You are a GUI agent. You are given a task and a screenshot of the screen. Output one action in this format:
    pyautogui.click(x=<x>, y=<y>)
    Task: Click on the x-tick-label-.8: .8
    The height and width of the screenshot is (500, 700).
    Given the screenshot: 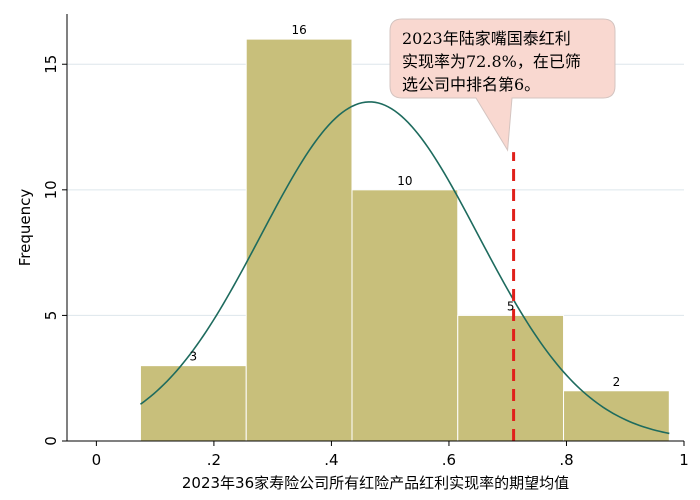 What is the action you would take?
    pyautogui.click(x=566, y=460)
    